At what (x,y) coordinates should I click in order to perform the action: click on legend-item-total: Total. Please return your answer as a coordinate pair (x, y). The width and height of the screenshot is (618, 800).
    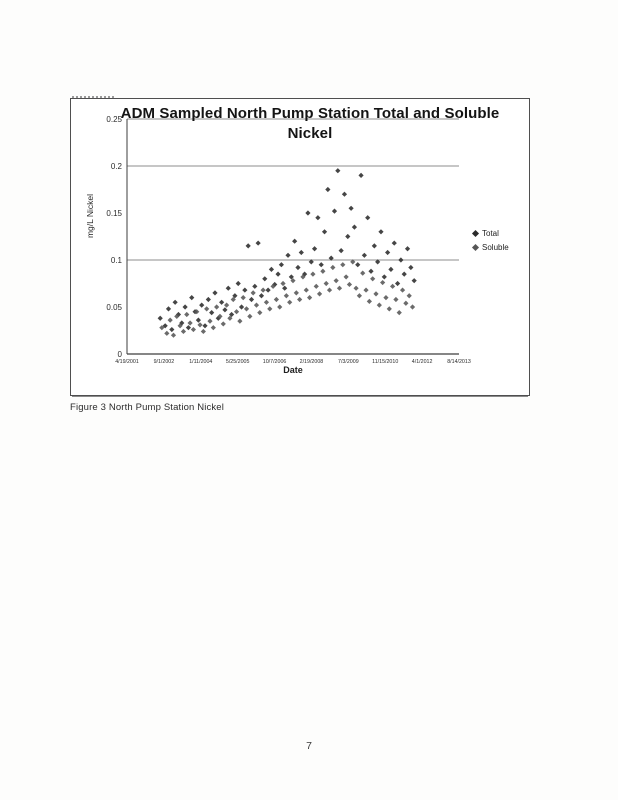
    Looking at the image, I should click on (490, 233).